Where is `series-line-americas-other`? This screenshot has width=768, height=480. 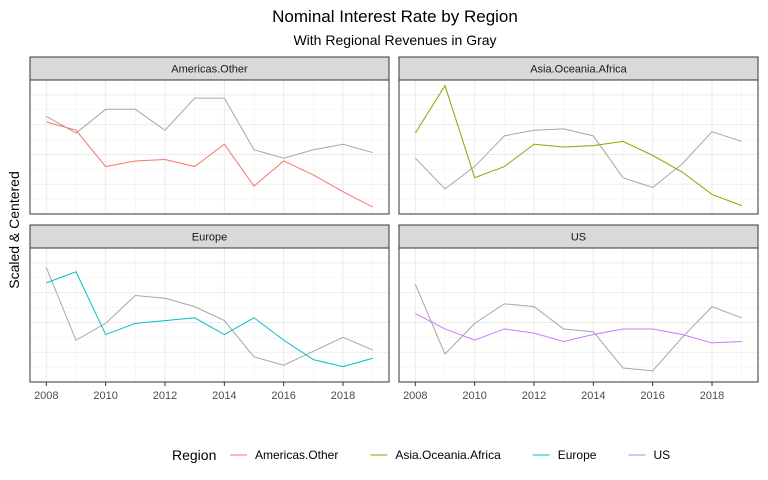
series-line-americas-other is located at coordinates (209, 164).